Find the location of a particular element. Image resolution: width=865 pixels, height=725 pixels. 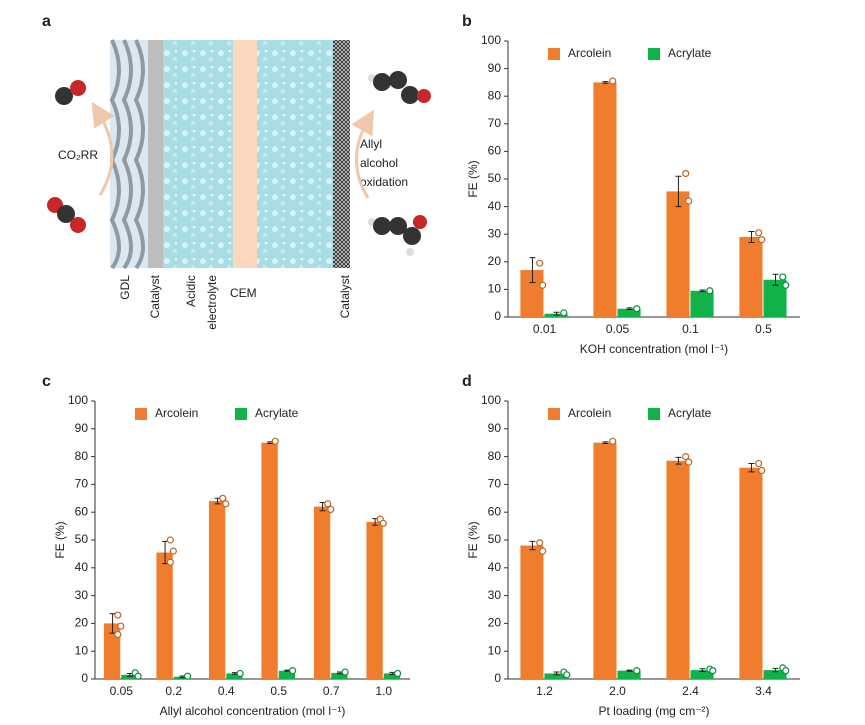

molecule-allyl-alcohol is located at coordinates (397, 235).